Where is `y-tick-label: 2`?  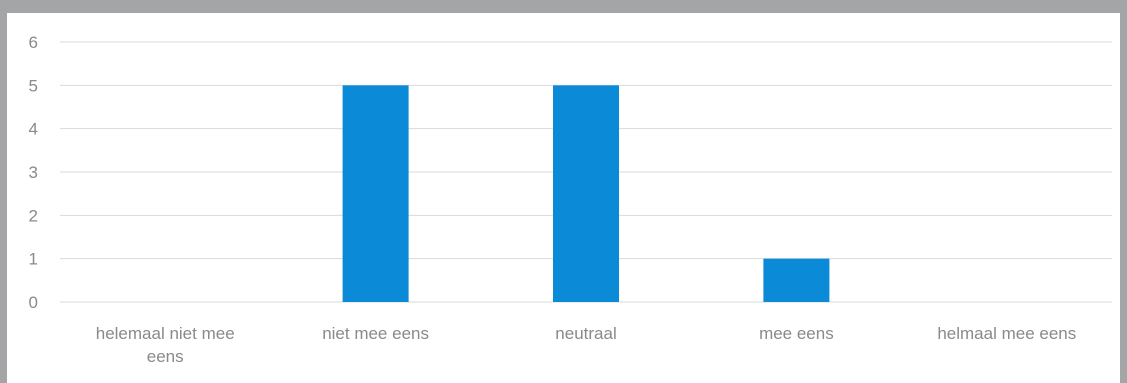 y-tick-label: 2 is located at coordinates (33, 215).